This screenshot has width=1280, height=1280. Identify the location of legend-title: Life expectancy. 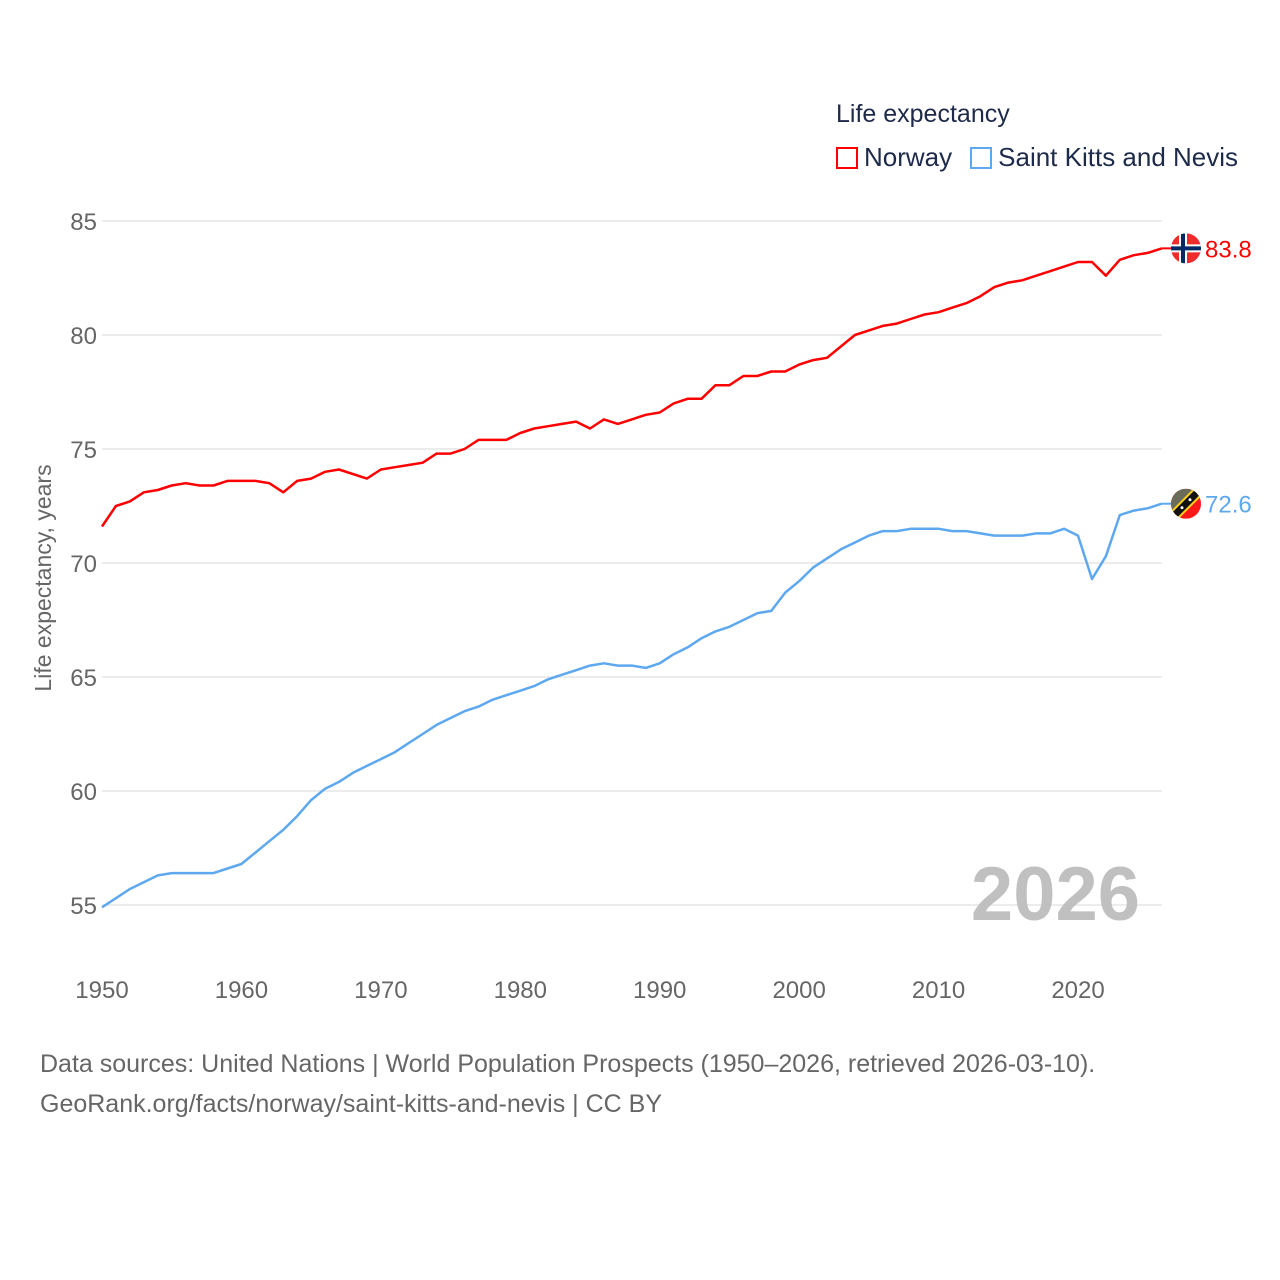
(923, 114).